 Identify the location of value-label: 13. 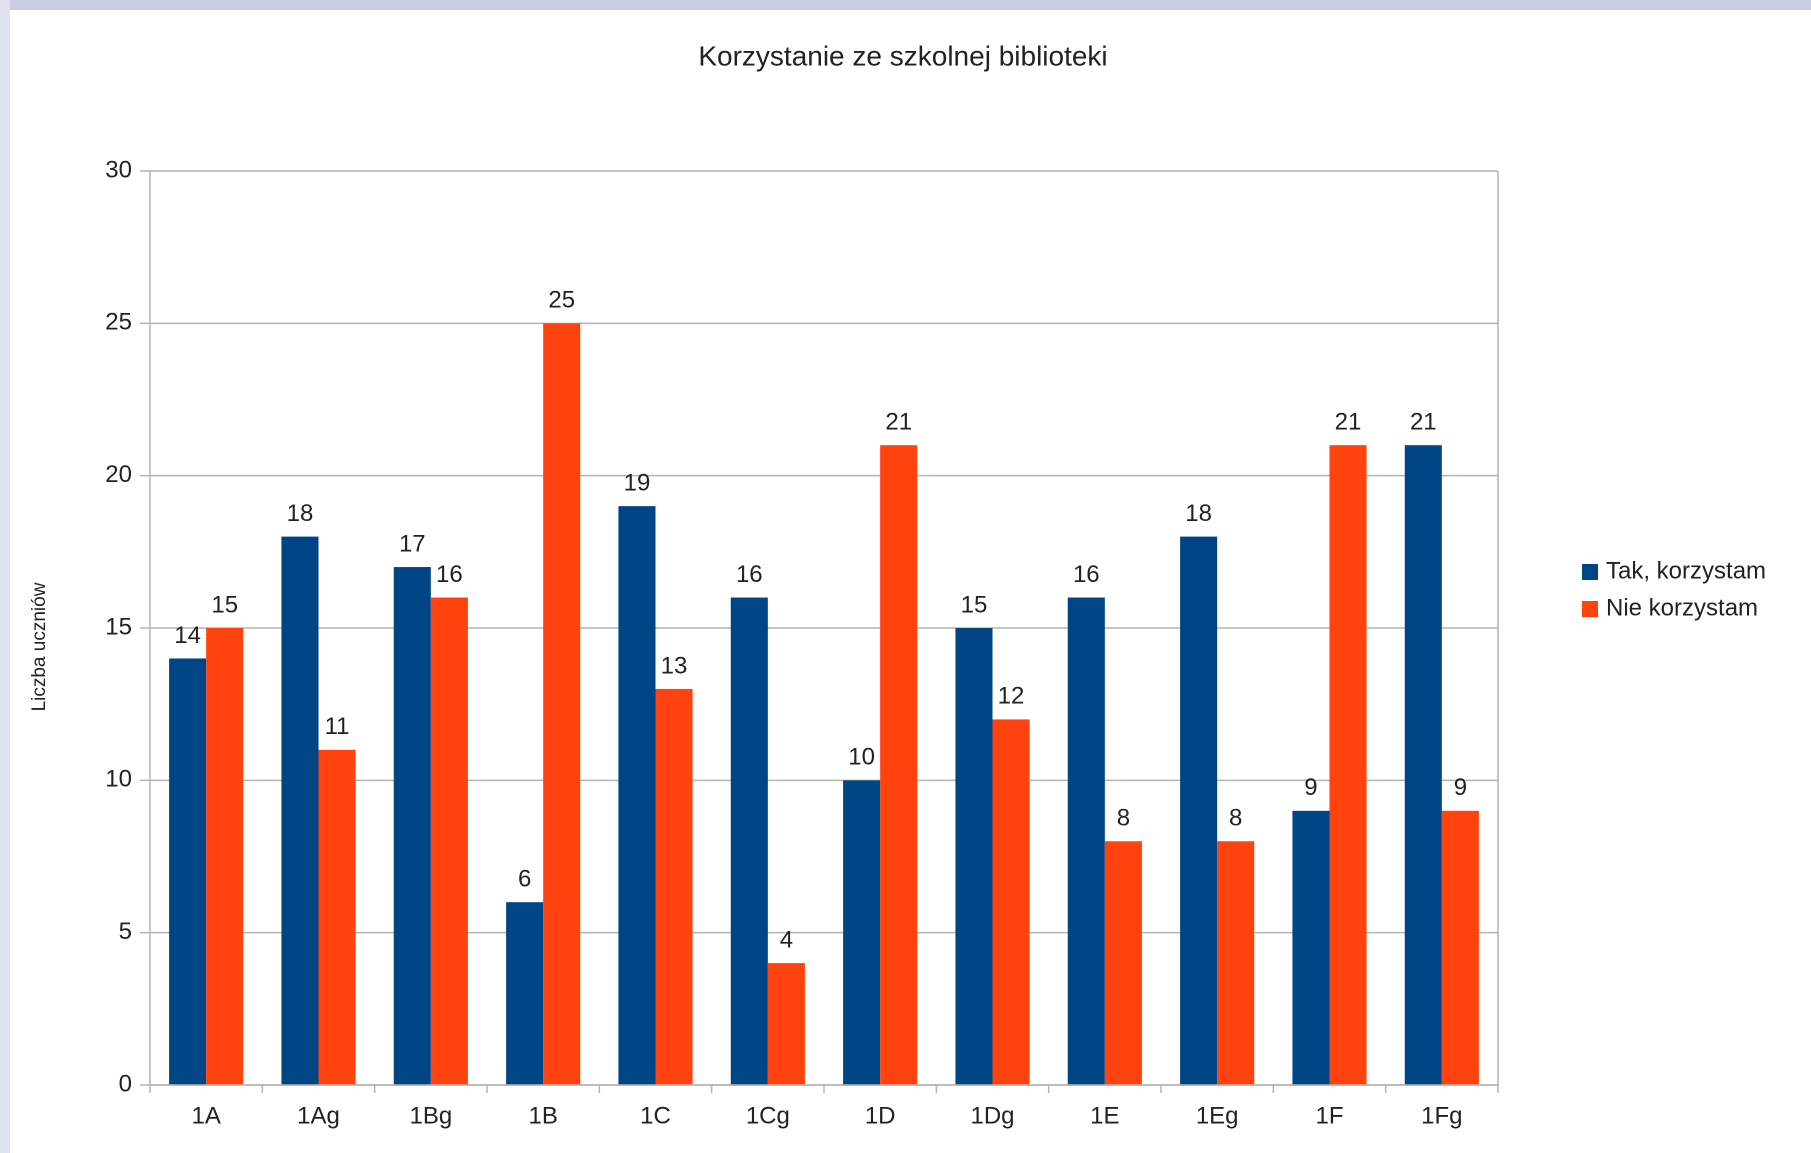
(674, 665).